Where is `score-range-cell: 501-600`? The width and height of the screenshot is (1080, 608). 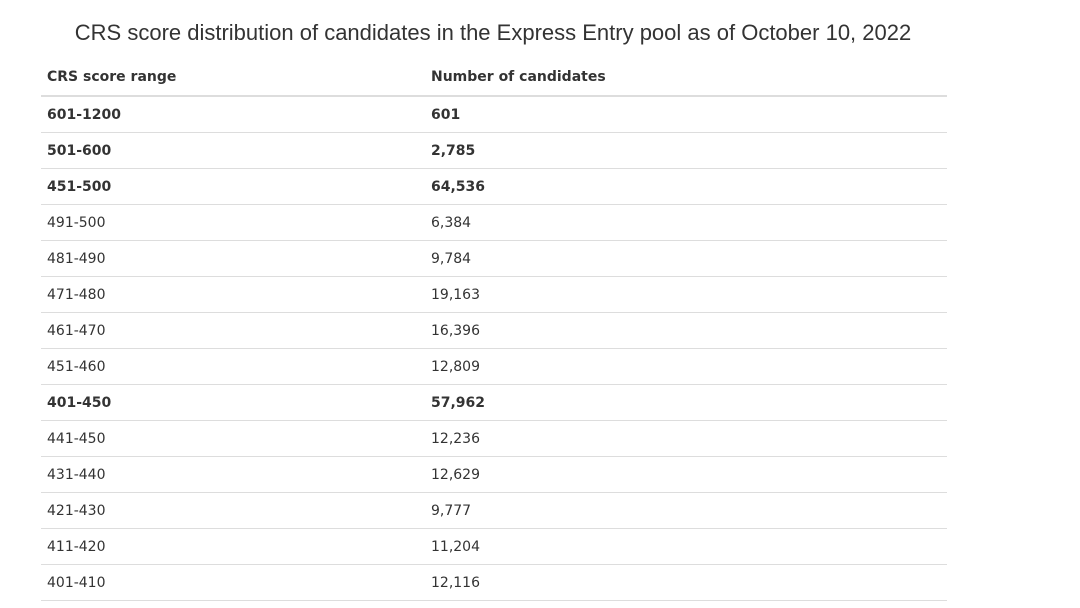 score-range-cell: 501-600 is located at coordinates (233, 150).